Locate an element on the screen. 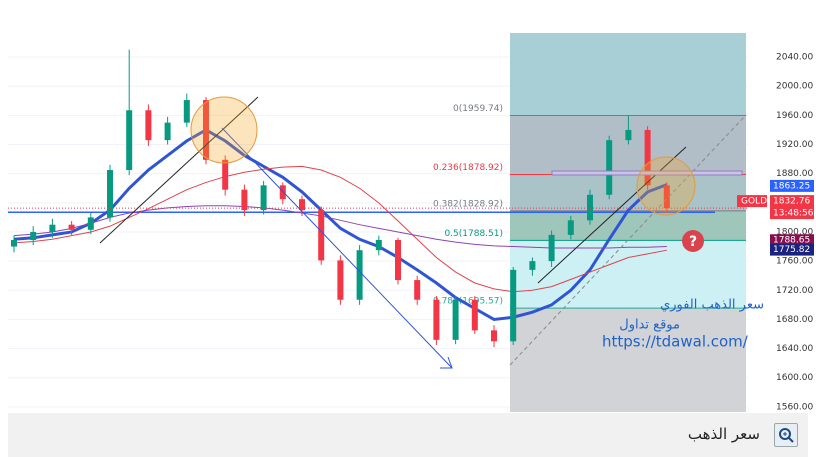  y-tick-label: 1880.00 is located at coordinates (794, 174).